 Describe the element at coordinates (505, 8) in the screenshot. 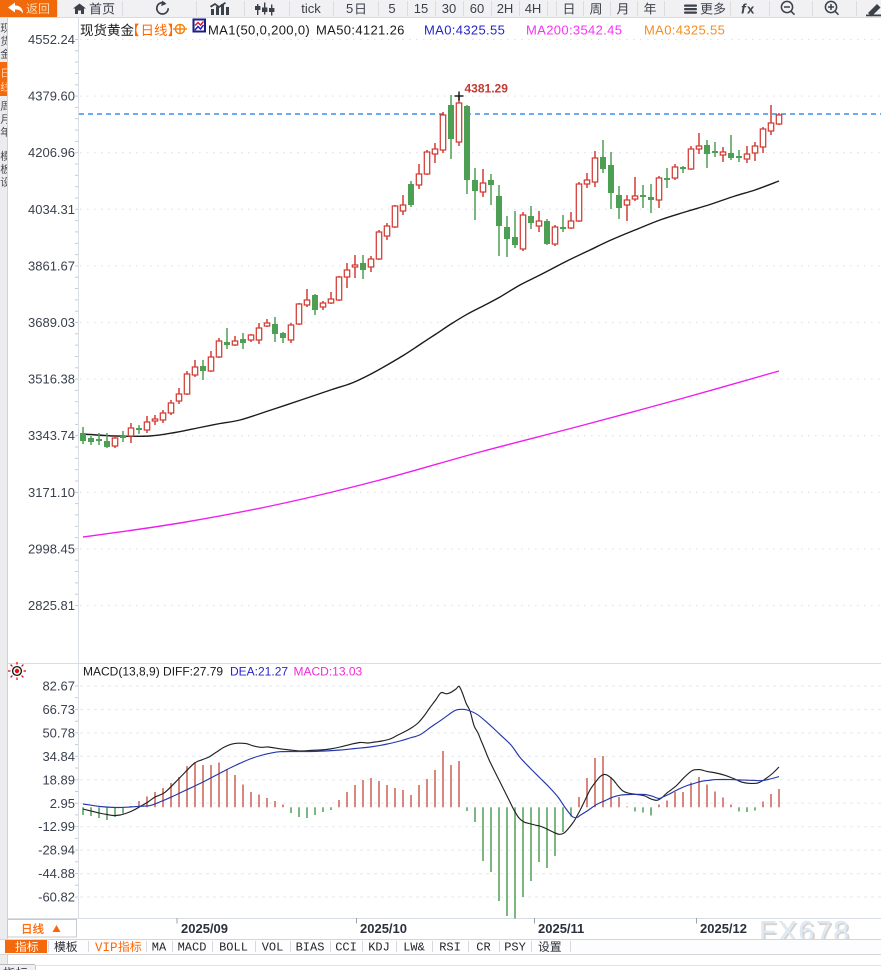

I see `svg-text: 2H` at that location.